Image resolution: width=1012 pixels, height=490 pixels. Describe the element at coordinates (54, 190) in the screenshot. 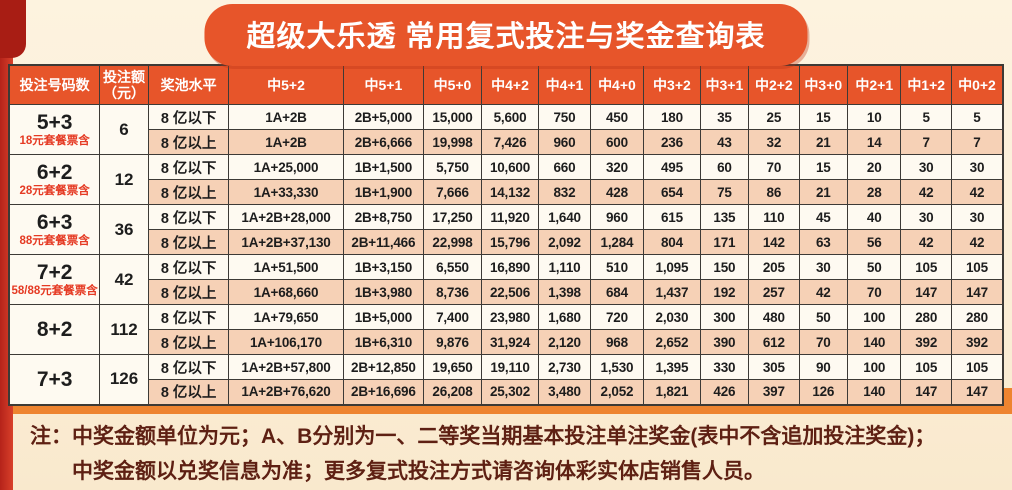

I see `bet-package-note: 28元套餐票含` at that location.